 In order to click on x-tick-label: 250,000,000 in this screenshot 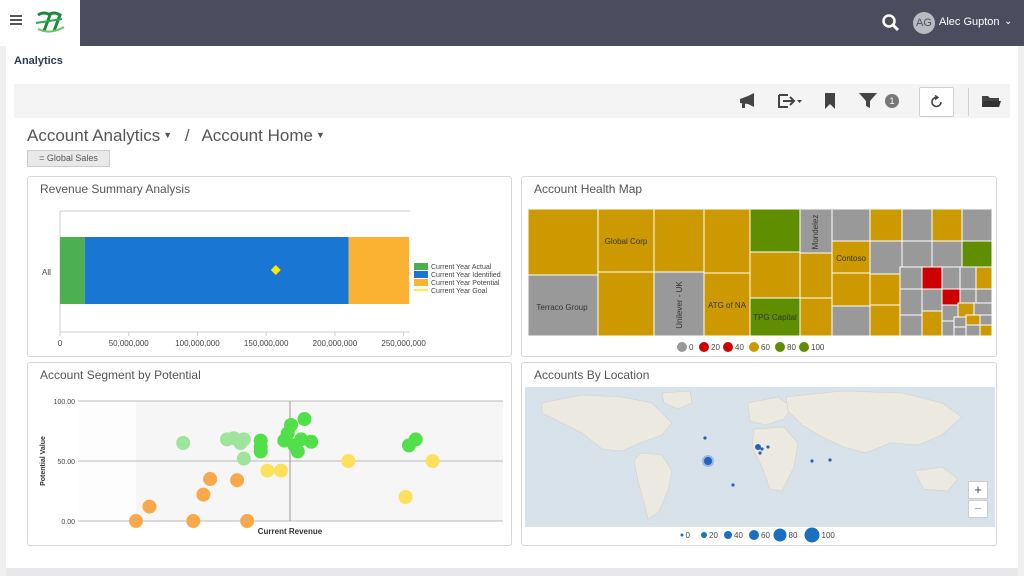, I will do `click(403, 343)`.